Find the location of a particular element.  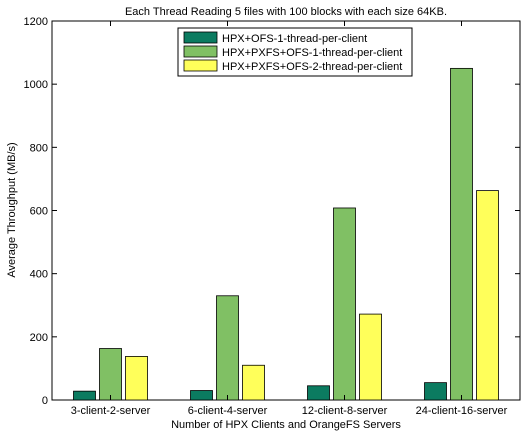

x-tick-label: 12-client-8-server is located at coordinates (345, 411).